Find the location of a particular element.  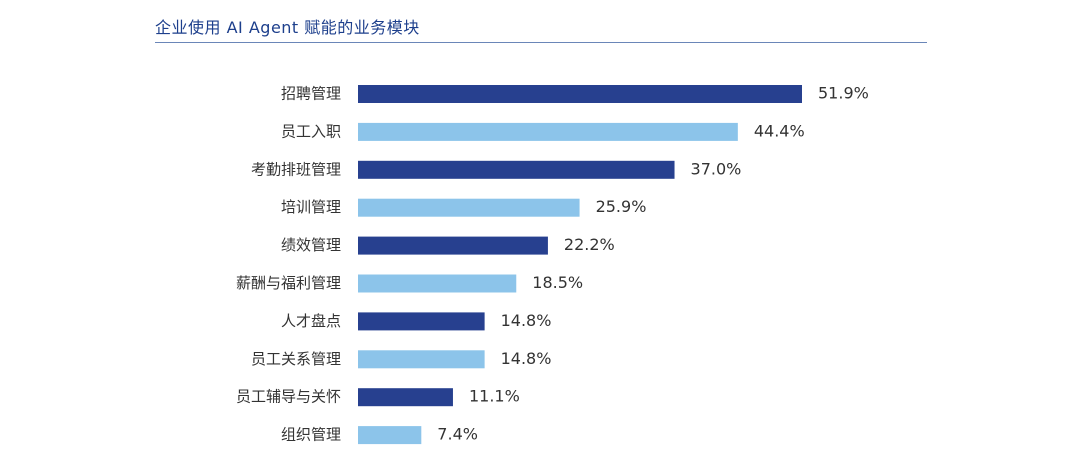

value-label: 44.4% is located at coordinates (779, 130).